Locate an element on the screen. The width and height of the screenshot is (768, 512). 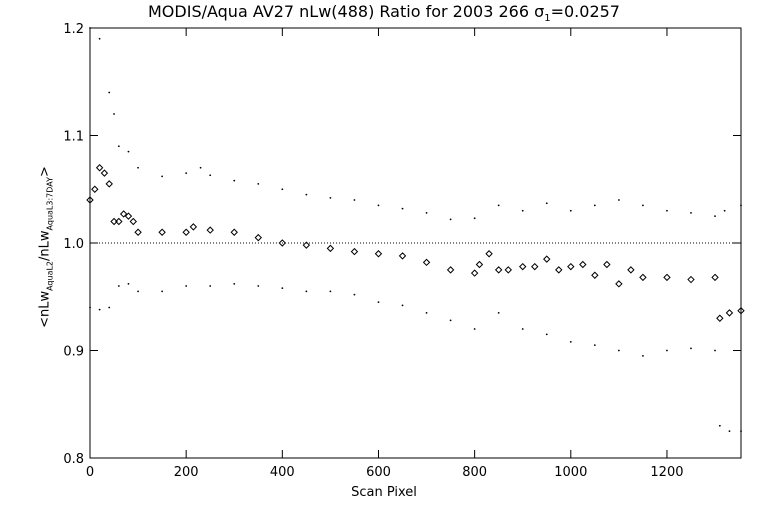
ylabel-open: <nLw is located at coordinates (45, 309).